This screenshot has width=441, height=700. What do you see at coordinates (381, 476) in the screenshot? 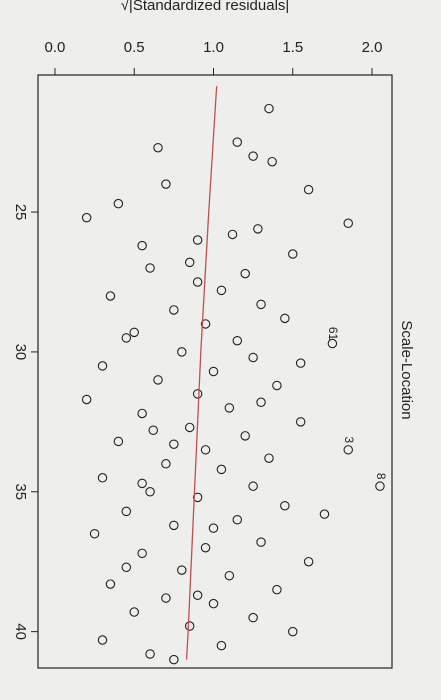
I see `point-label: 8` at bounding box center [381, 476].